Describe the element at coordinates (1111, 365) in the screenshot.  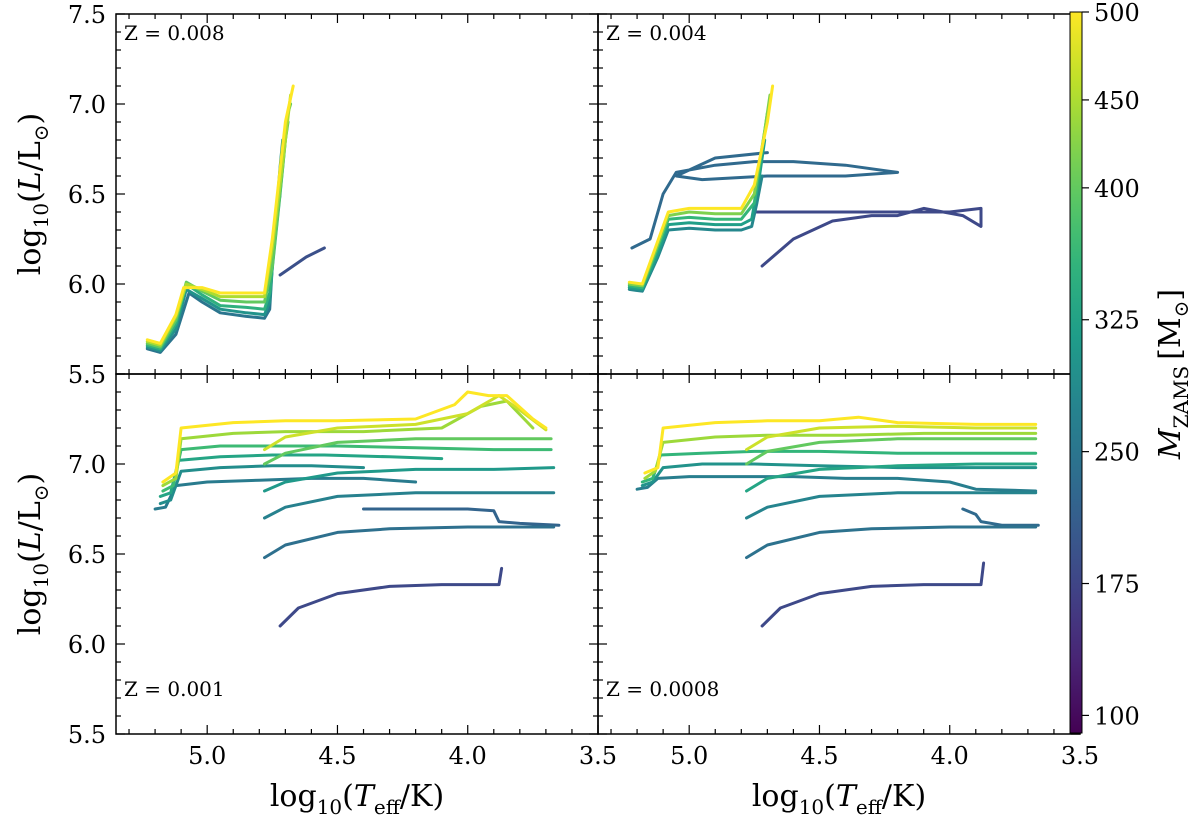
I see `colorbar-ticks: 100 175 250 325 400 450 500` at that location.